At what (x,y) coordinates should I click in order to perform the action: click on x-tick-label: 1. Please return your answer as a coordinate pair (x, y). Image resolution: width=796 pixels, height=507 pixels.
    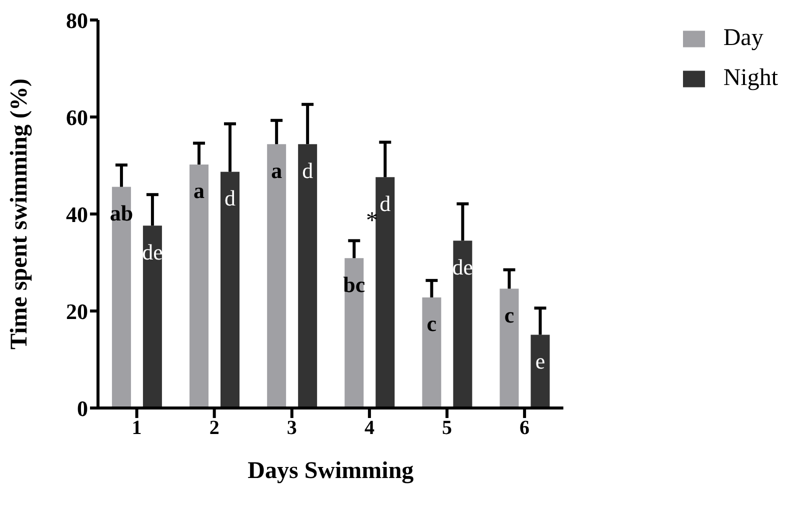
    Looking at the image, I should click on (137, 428).